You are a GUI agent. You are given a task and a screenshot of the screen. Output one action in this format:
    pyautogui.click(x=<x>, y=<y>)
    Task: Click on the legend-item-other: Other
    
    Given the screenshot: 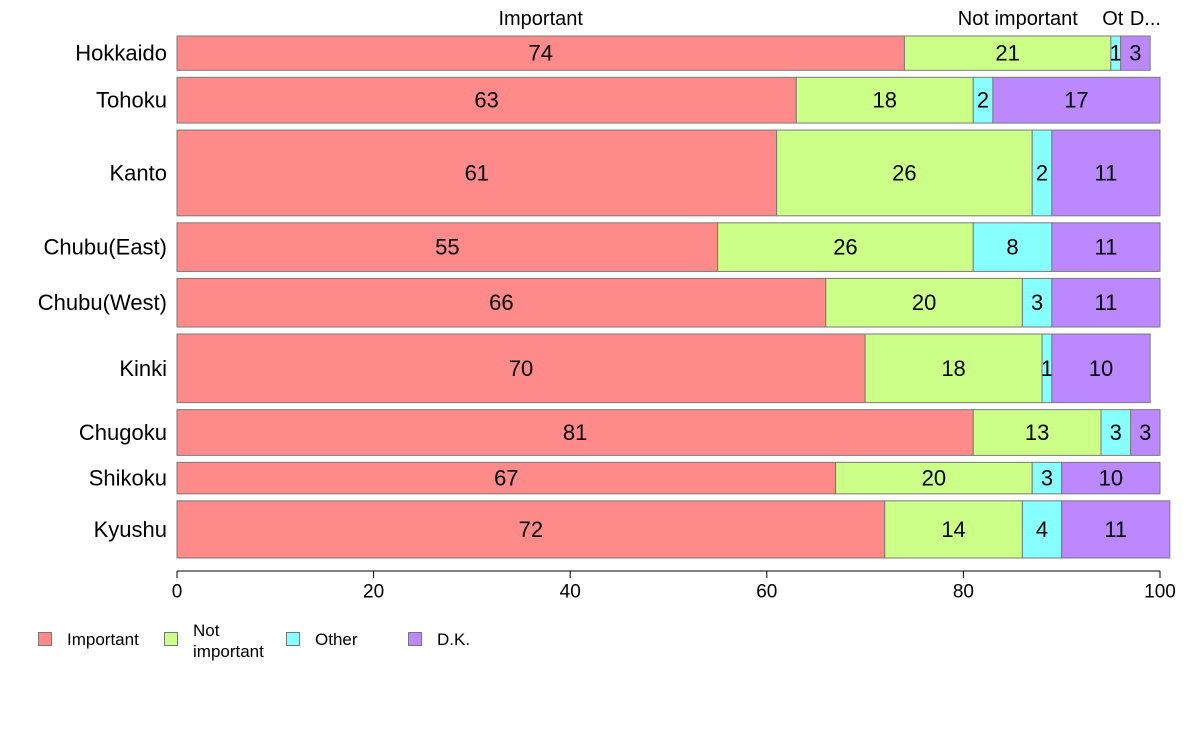 What is the action you would take?
    pyautogui.click(x=347, y=635)
    